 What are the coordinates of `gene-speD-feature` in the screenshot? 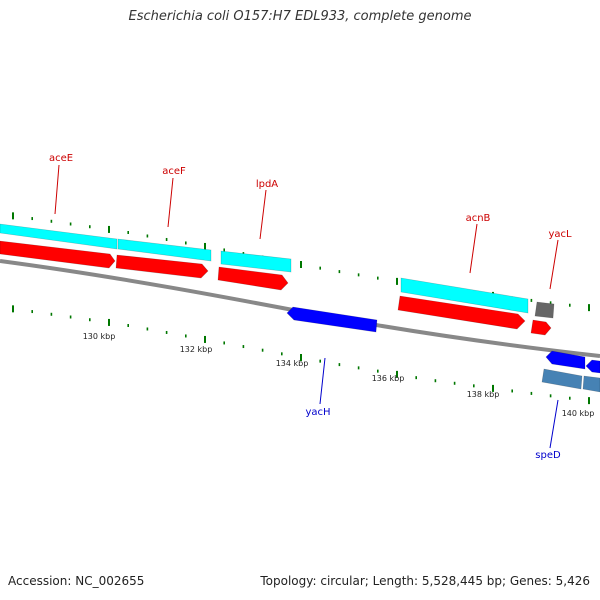 It's located at (562, 379).